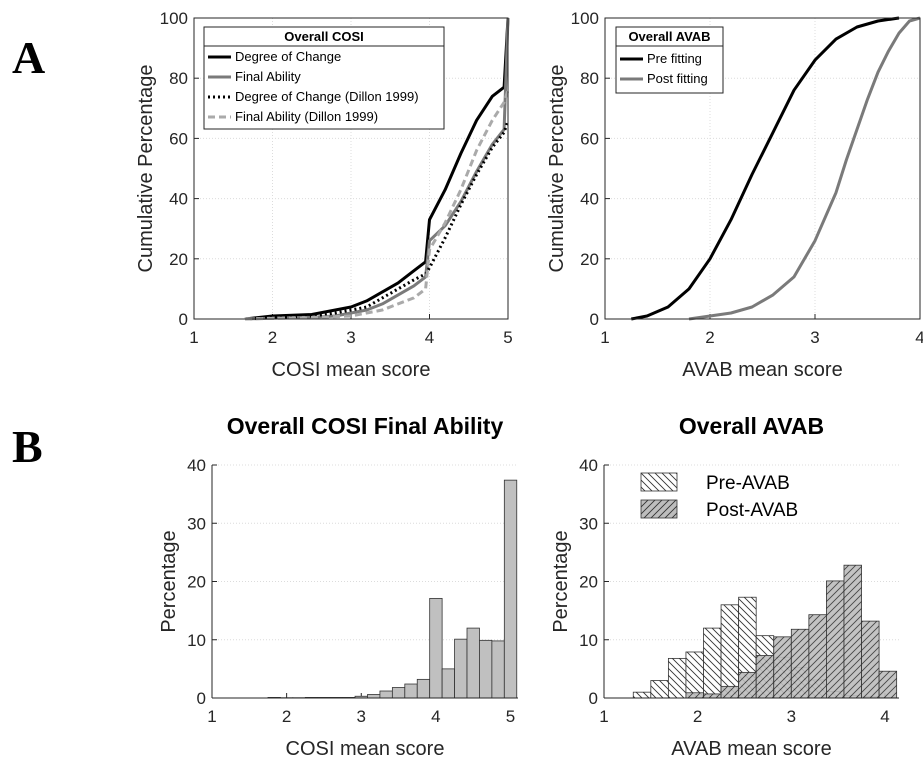  Describe the element at coordinates (751, 426) in the screenshot. I see `chart-title: Overall AVAB` at that location.